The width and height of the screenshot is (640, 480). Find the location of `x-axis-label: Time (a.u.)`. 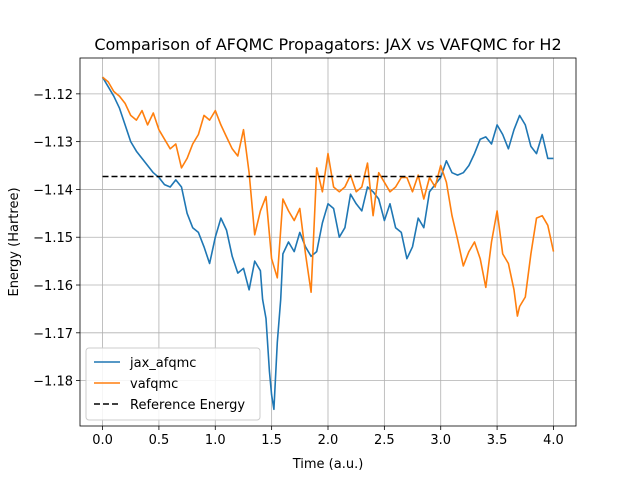

x-axis-label: Time (a.u.) is located at coordinates (328, 464).